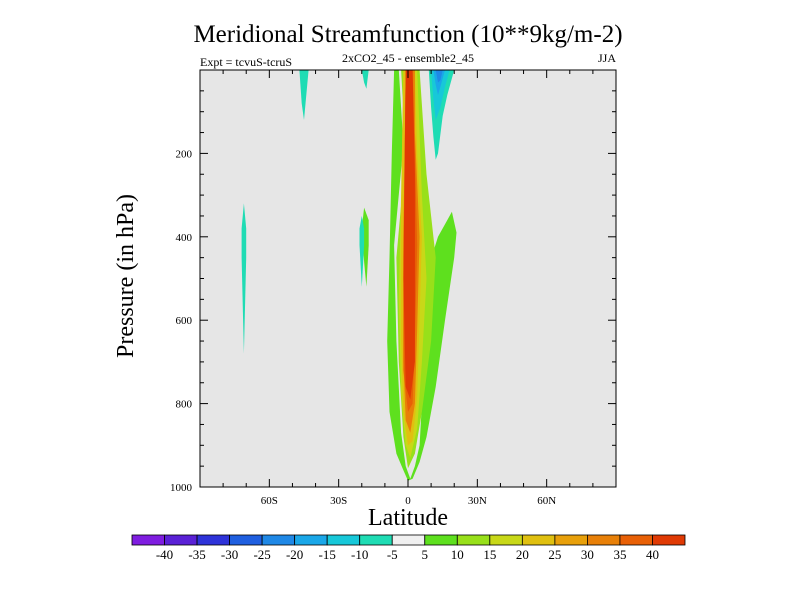  What do you see at coordinates (196, 554) in the screenshot?
I see `colorbar-label: -35` at bounding box center [196, 554].